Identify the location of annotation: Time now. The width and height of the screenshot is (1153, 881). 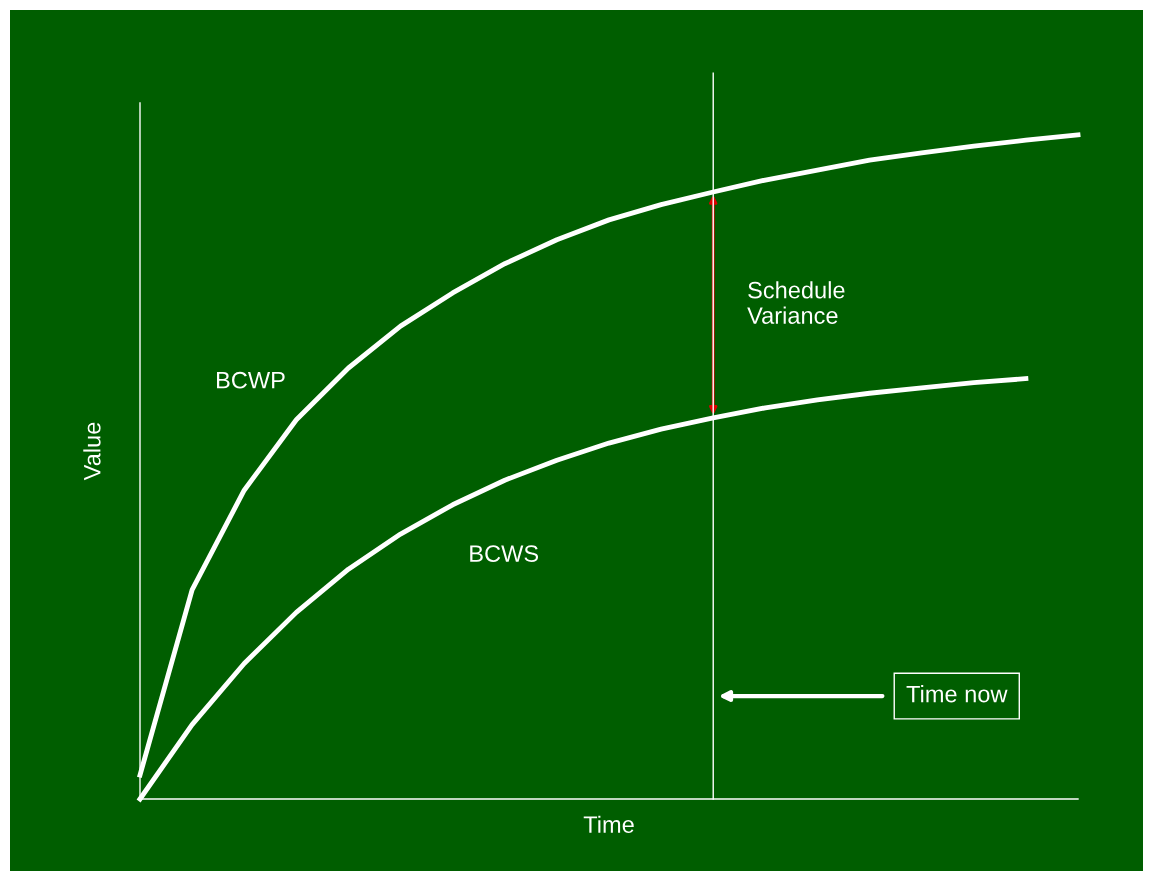
(957, 694).